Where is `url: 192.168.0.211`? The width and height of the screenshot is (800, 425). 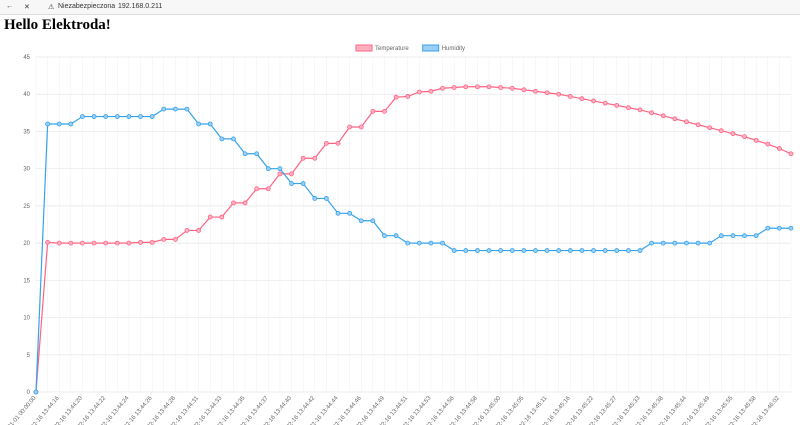
url: 192.168.0.211 is located at coordinates (140, 6).